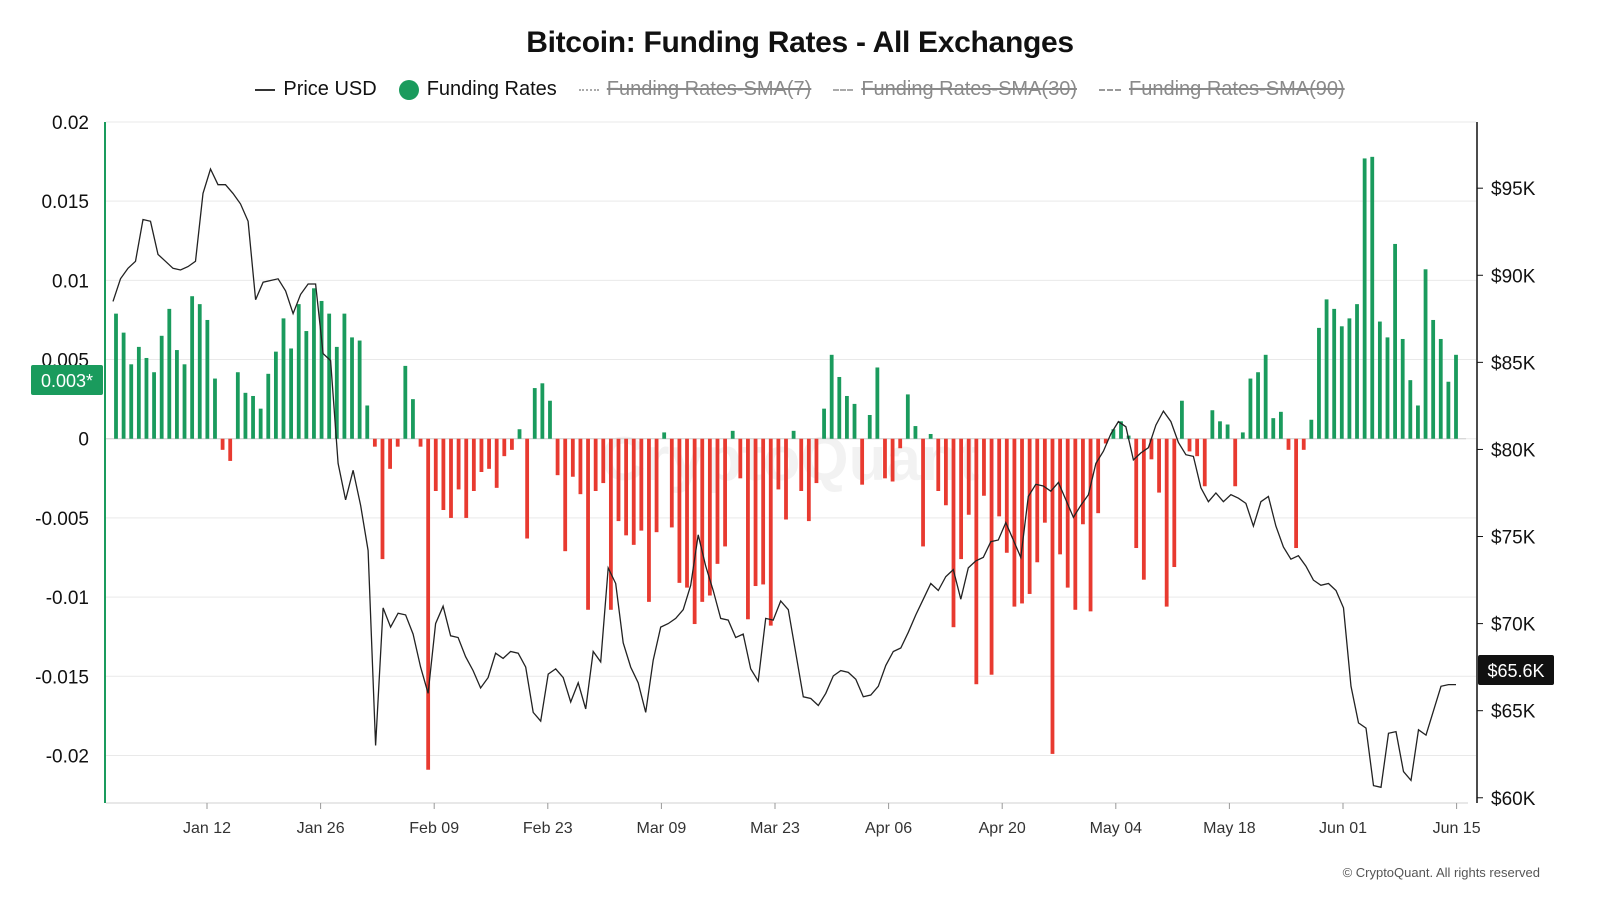 This screenshot has height=900, width=1600. What do you see at coordinates (62, 677) in the screenshot?
I see `left-axis-tick-label: -0.015` at bounding box center [62, 677].